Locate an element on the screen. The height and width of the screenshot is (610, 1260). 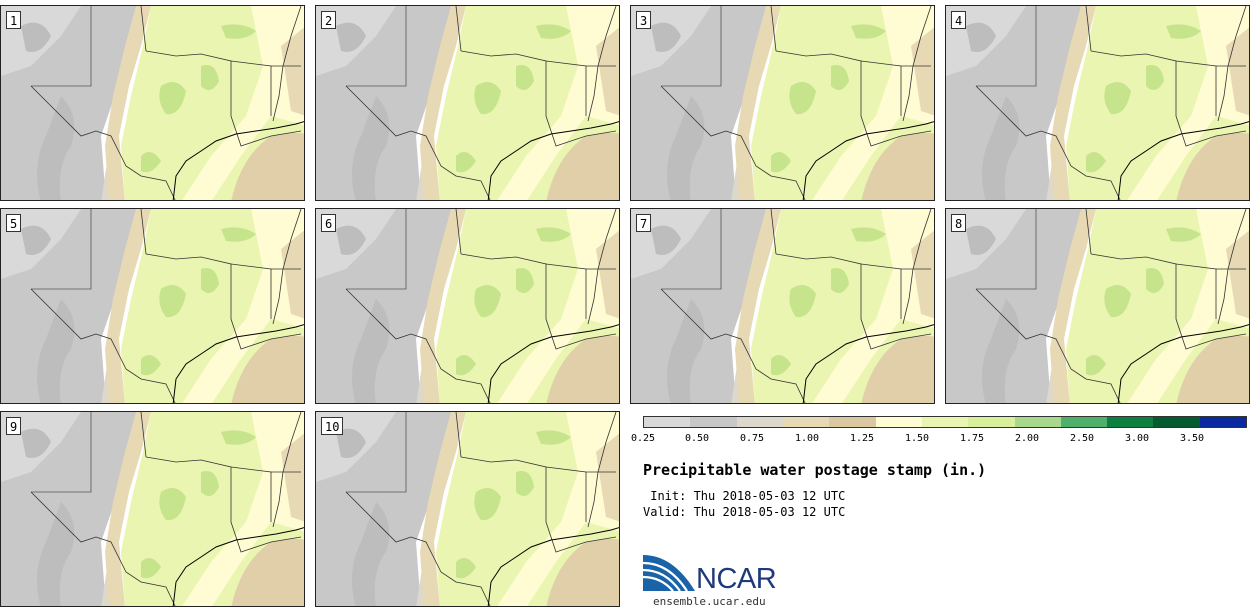
colorbar-tick-label: 0.25 is located at coordinates (643, 438).